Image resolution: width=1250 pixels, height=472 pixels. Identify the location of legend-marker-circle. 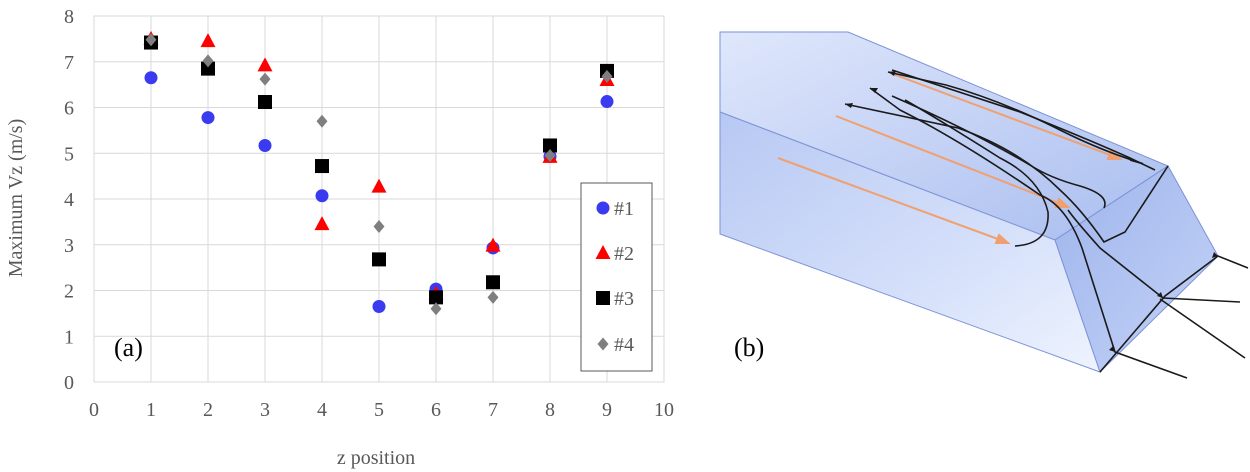
(603, 208).